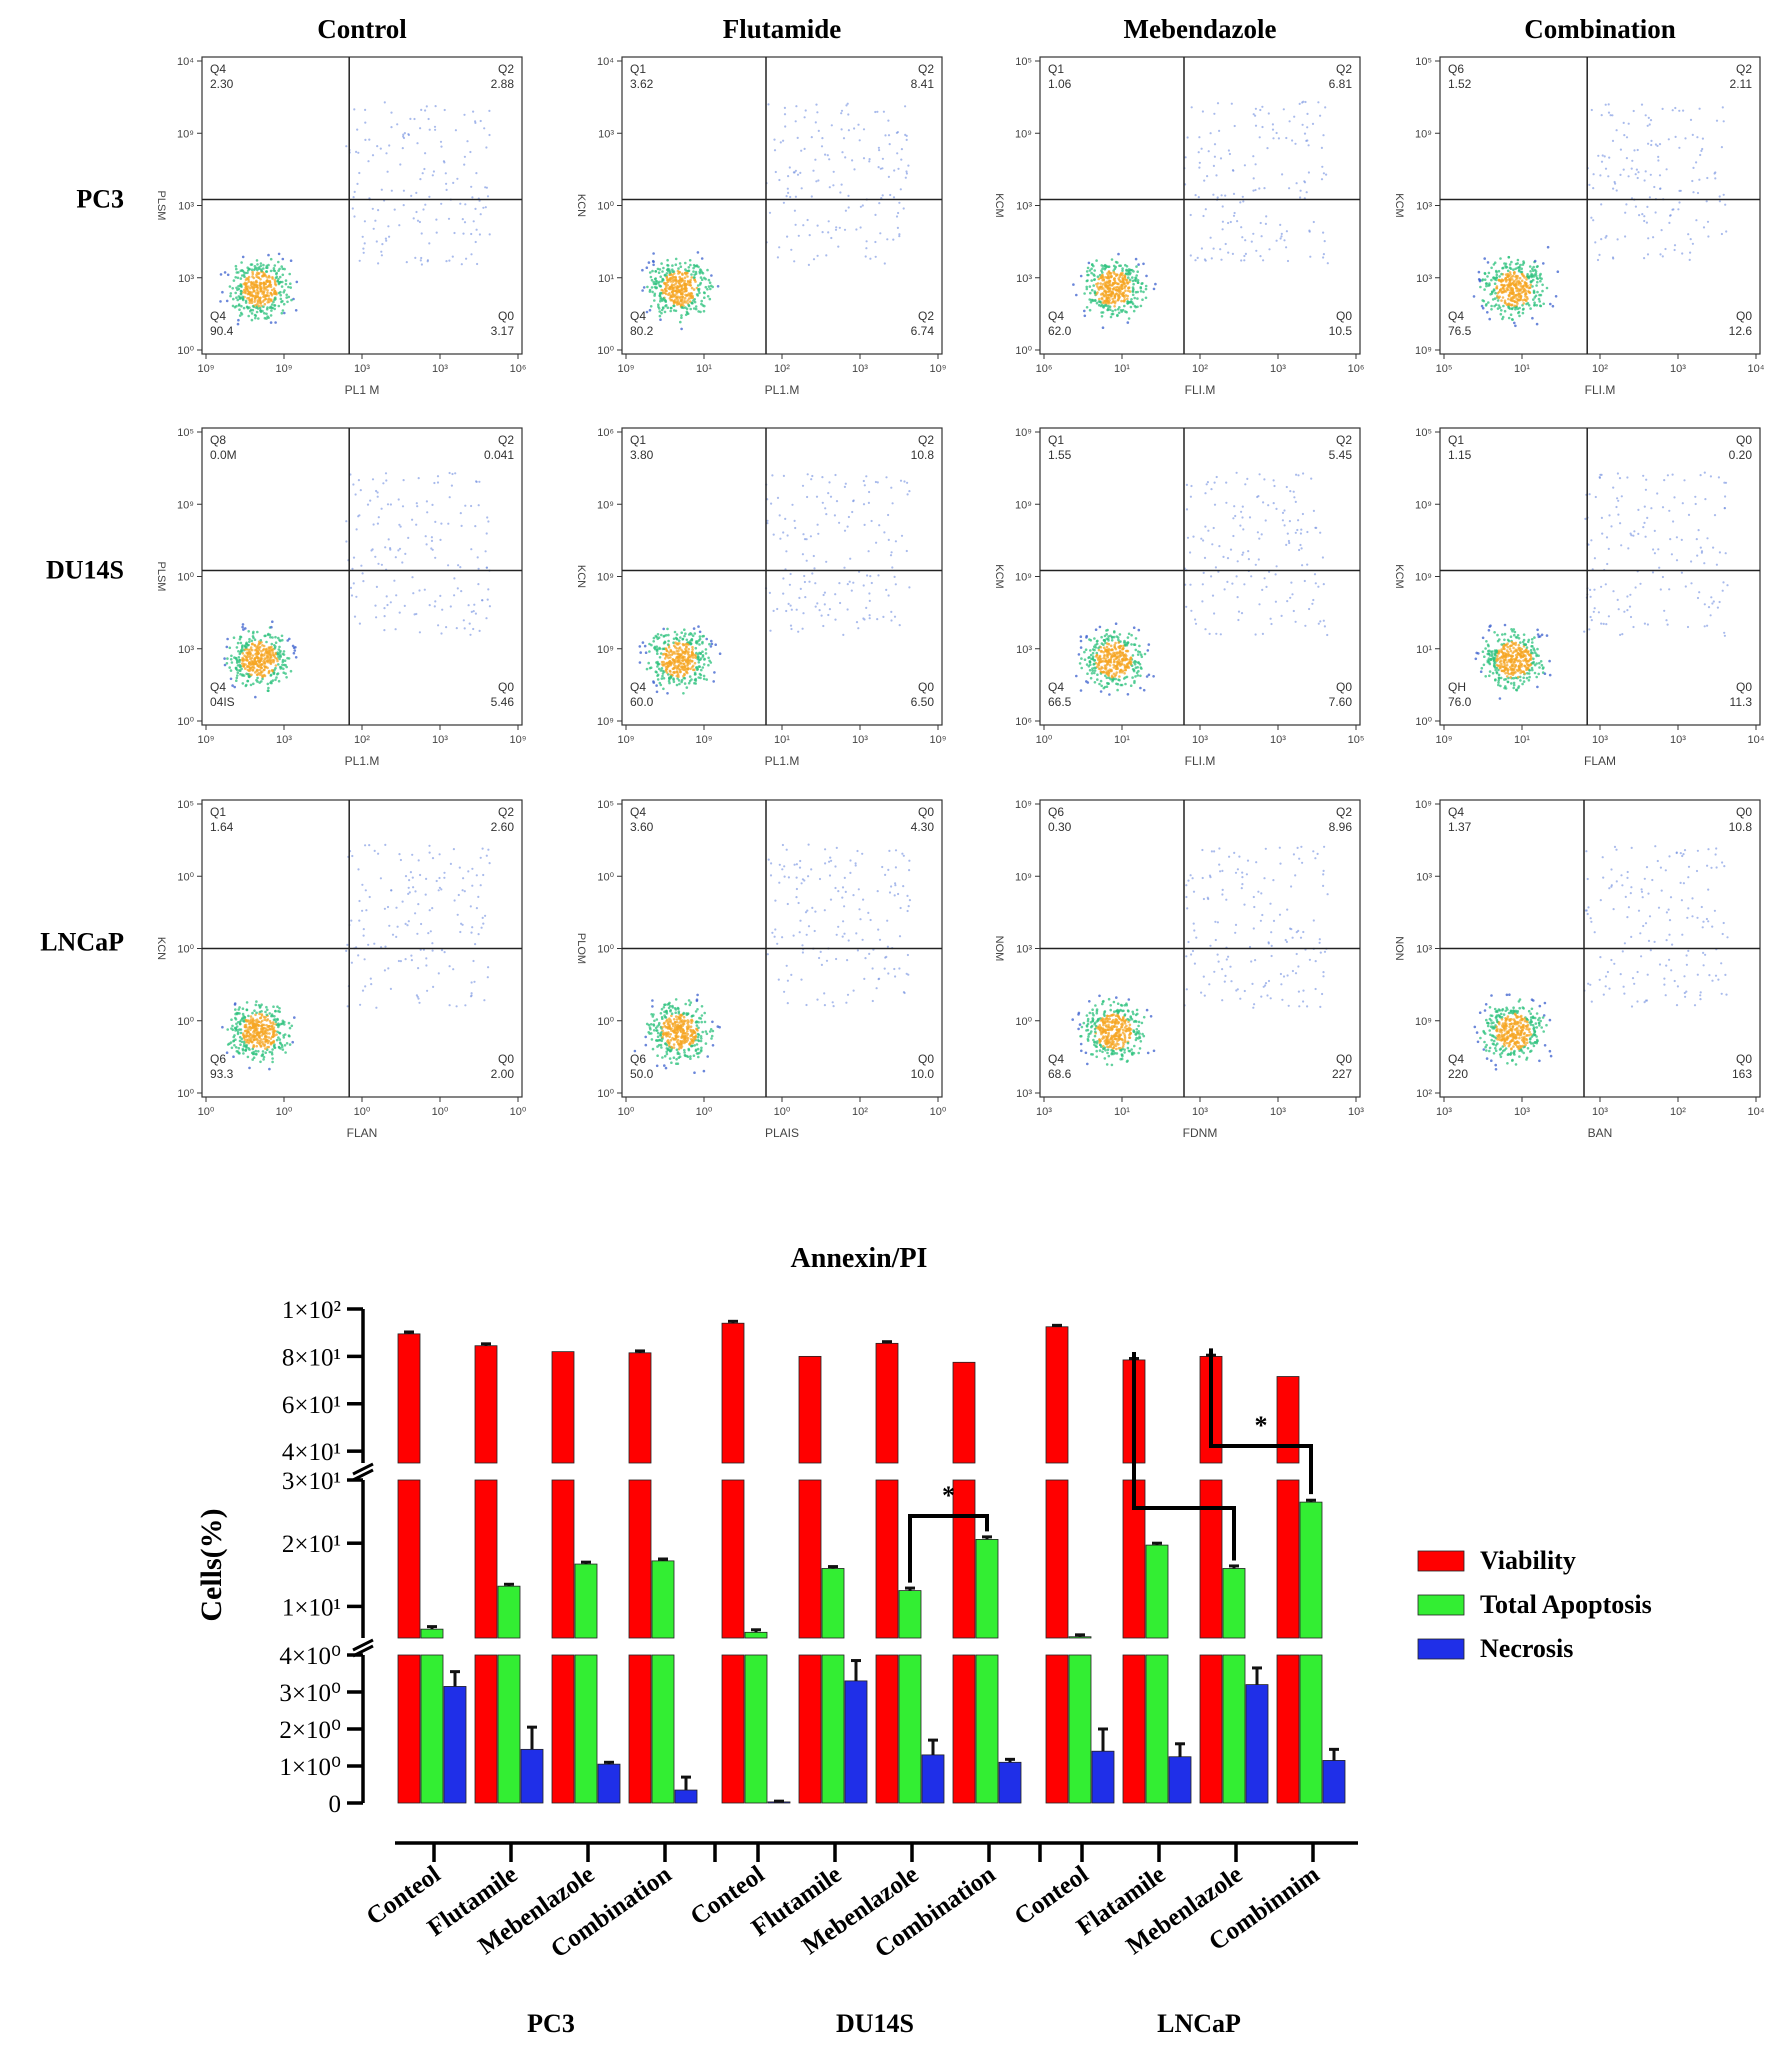  I want to click on quadrant-percent: 62.0, so click(1060, 331).